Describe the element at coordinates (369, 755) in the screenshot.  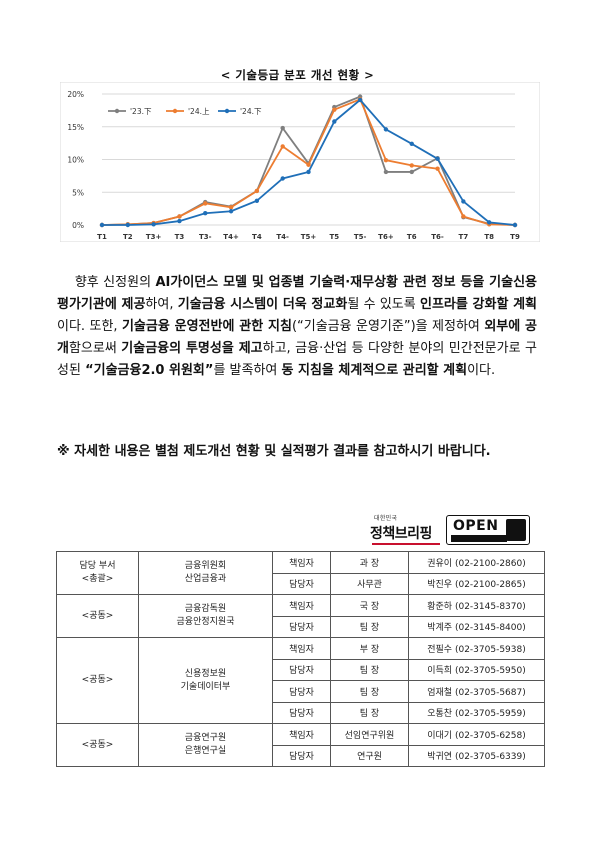
I see `contact-title: 연구원` at that location.